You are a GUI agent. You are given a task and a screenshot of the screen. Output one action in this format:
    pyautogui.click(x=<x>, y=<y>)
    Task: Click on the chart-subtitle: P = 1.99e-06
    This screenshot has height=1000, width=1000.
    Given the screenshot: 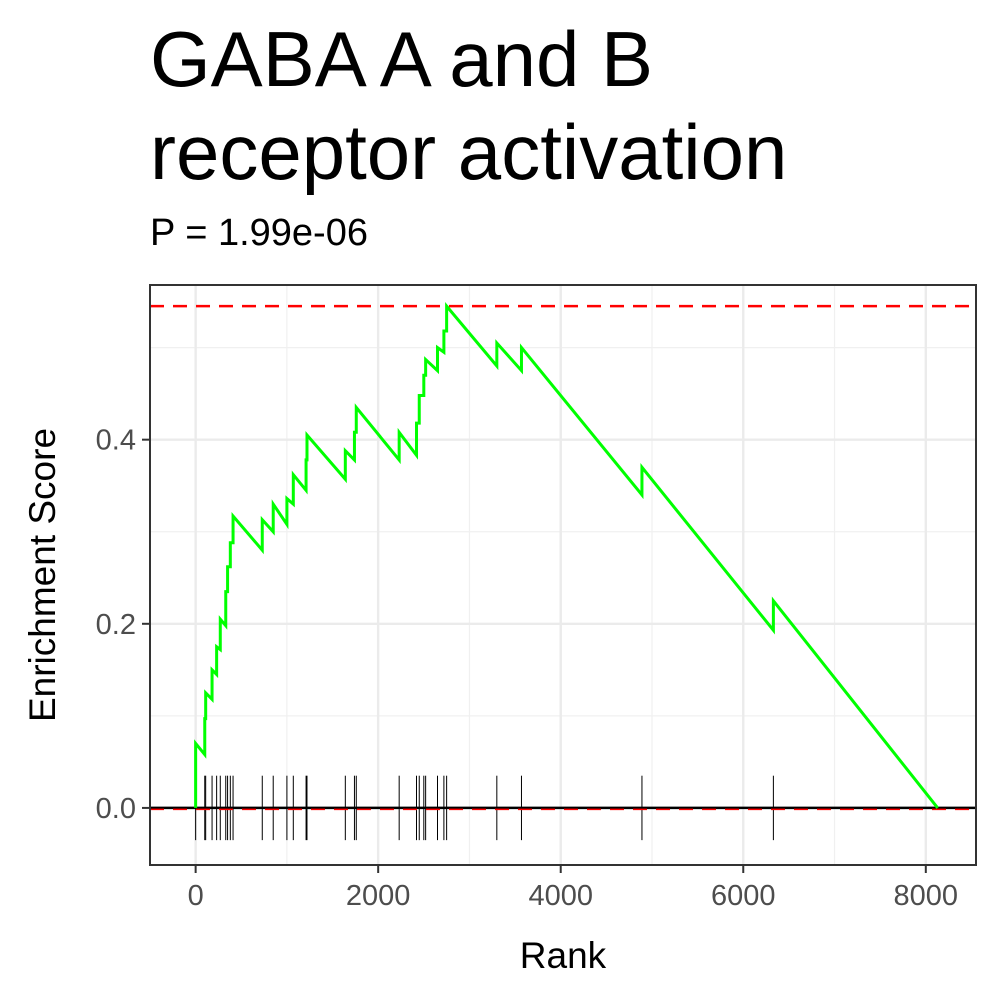 What is the action you would take?
    pyautogui.click(x=259, y=233)
    